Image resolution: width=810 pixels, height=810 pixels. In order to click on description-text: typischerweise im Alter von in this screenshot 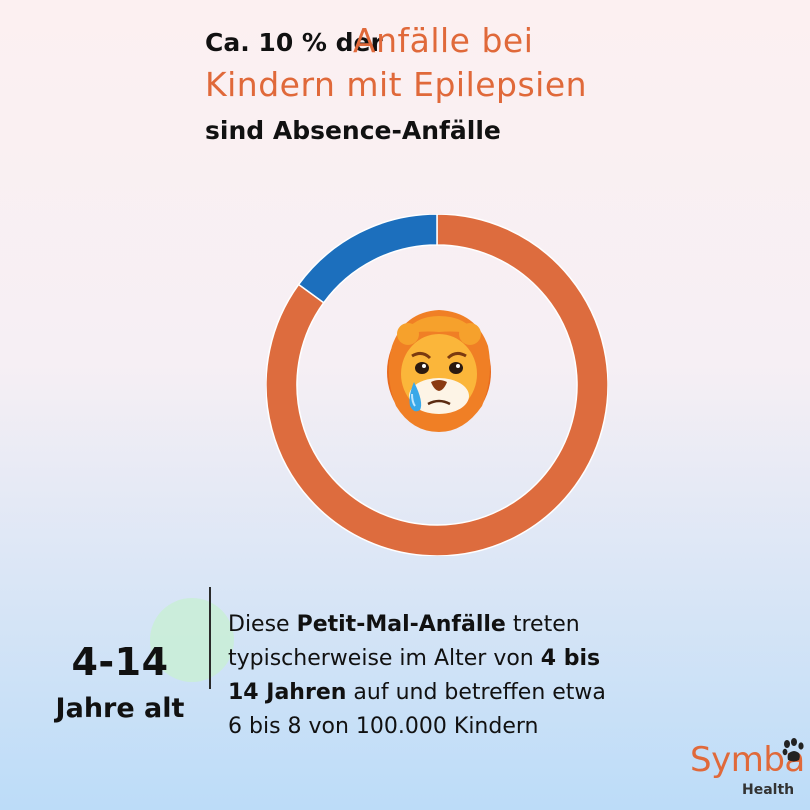, I will do `click(384, 658)`.